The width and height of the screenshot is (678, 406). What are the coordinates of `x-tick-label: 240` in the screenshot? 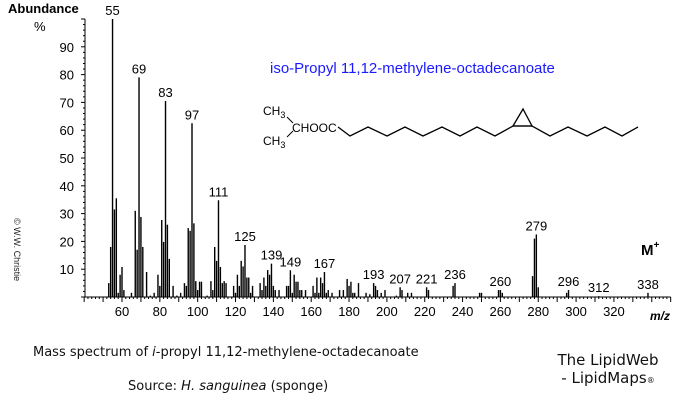 It's located at (463, 311).